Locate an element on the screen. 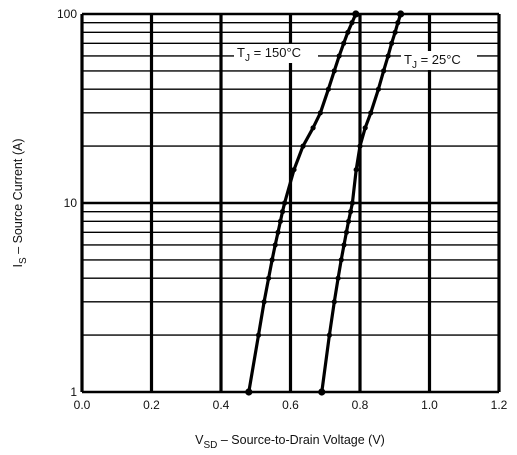 This screenshot has height=455, width=517. x-tick-label: 0.0 is located at coordinates (82, 405).